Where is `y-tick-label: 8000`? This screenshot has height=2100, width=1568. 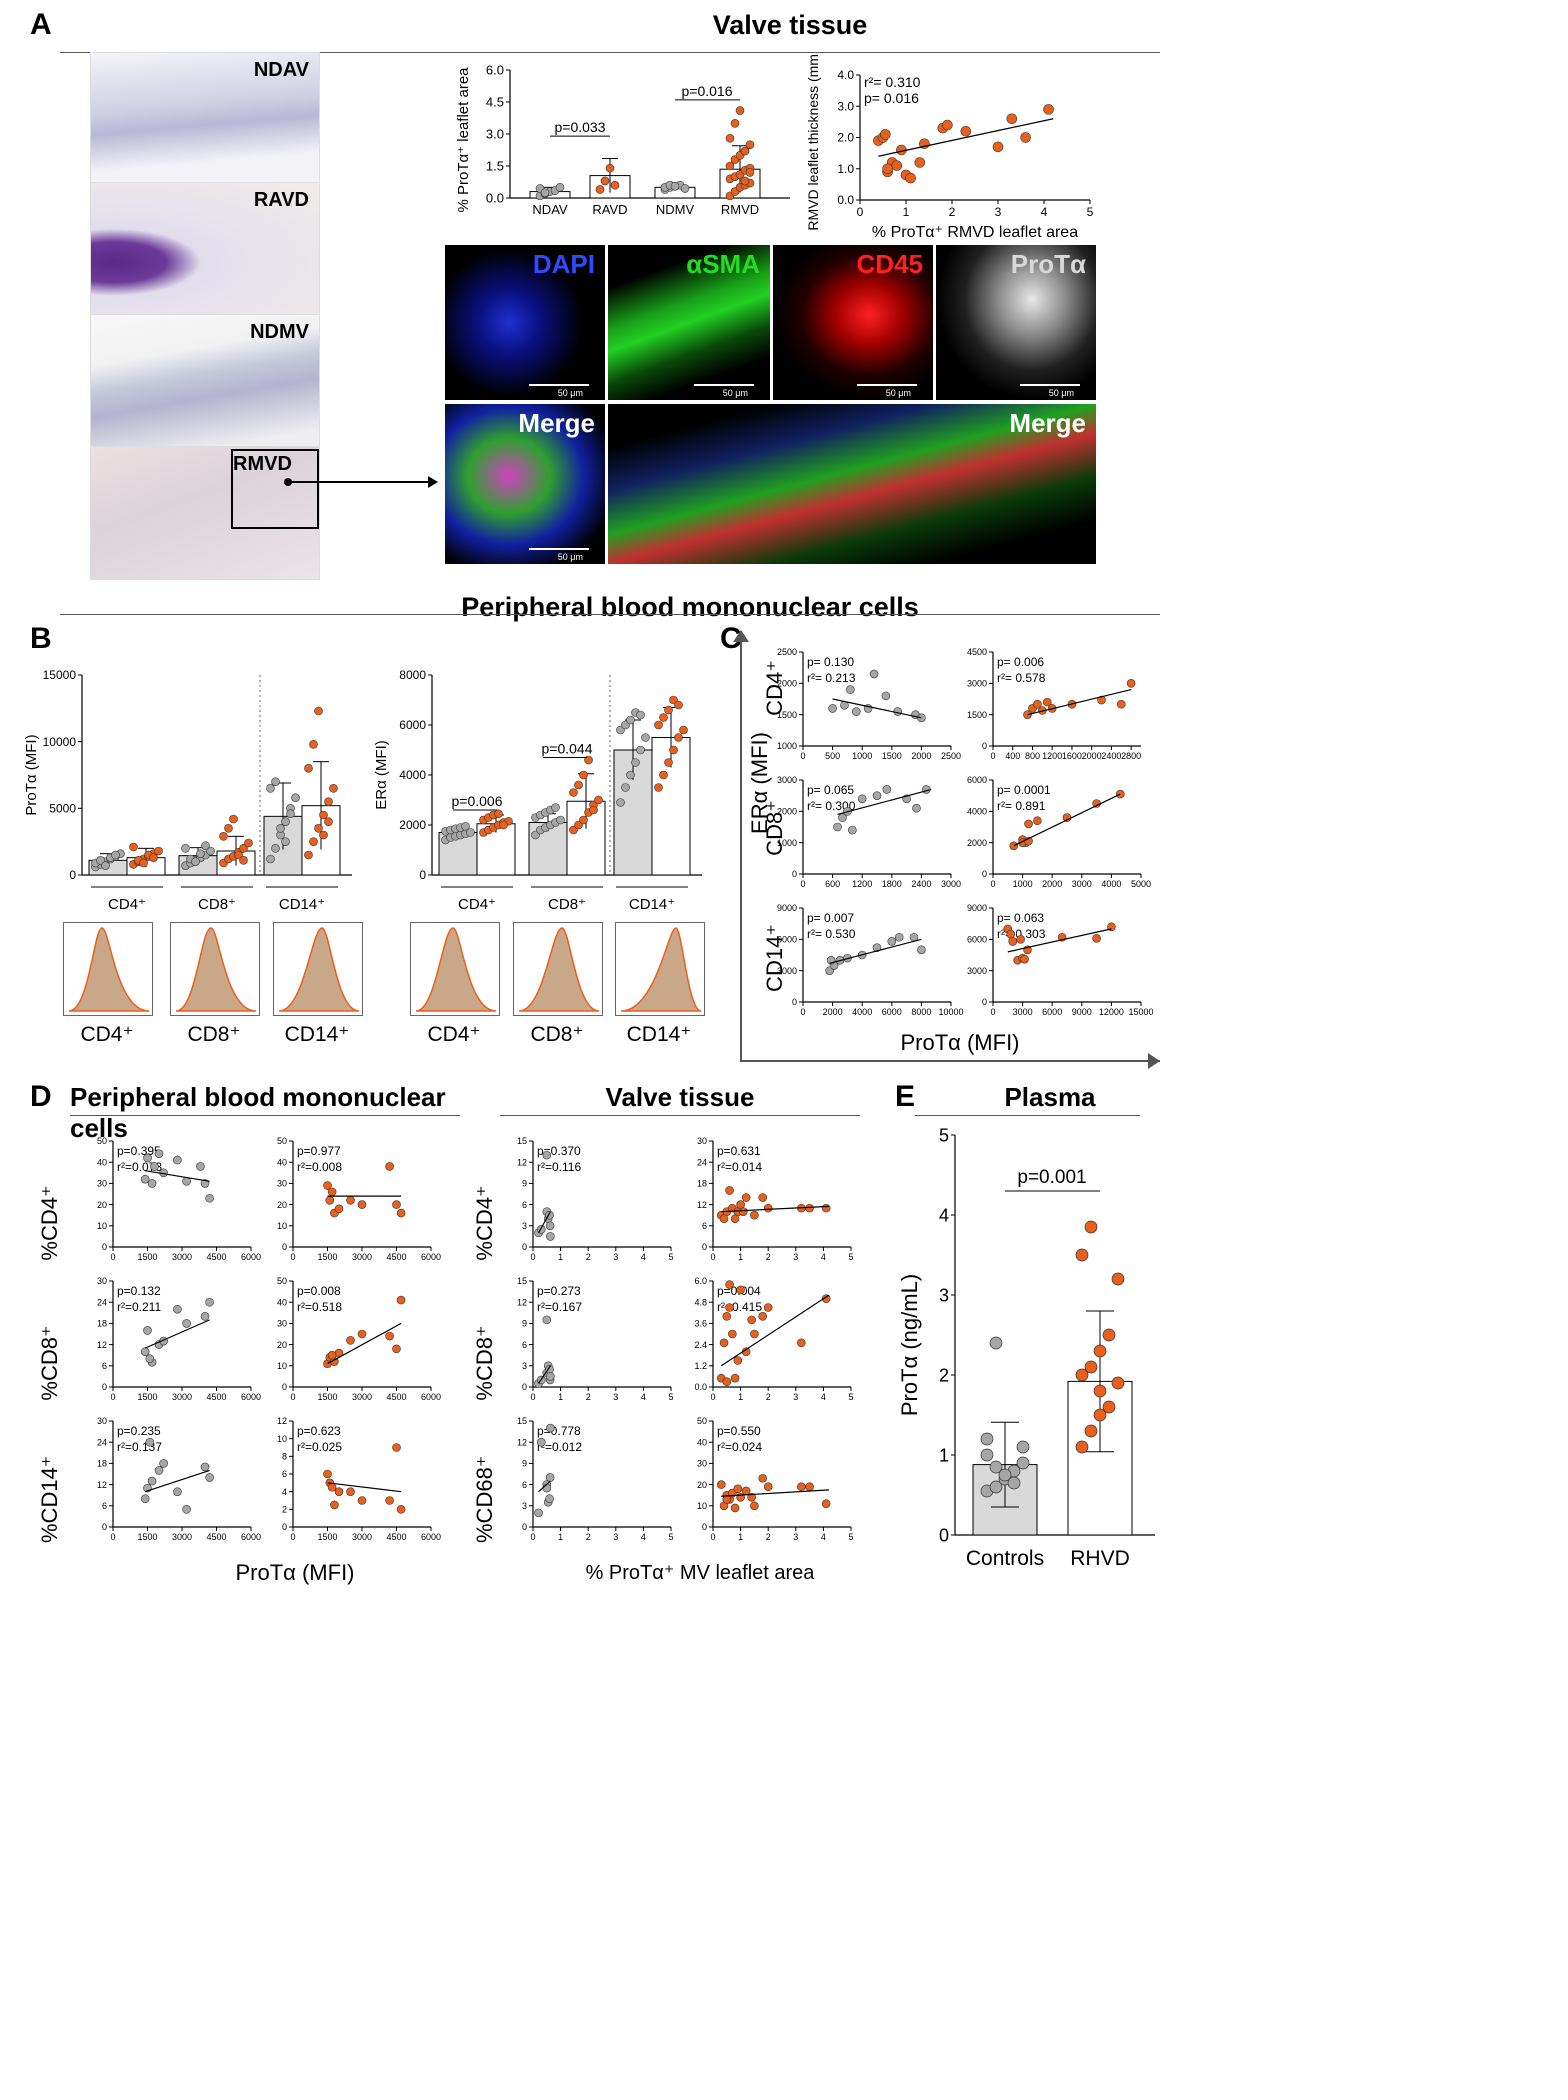
y-tick-label: 8000 is located at coordinates (412, 675).